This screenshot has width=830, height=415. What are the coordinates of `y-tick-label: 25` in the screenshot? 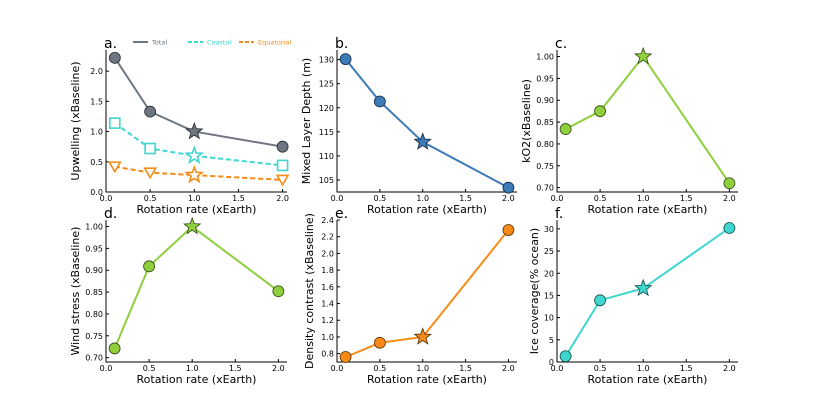 It's located at (549, 251).